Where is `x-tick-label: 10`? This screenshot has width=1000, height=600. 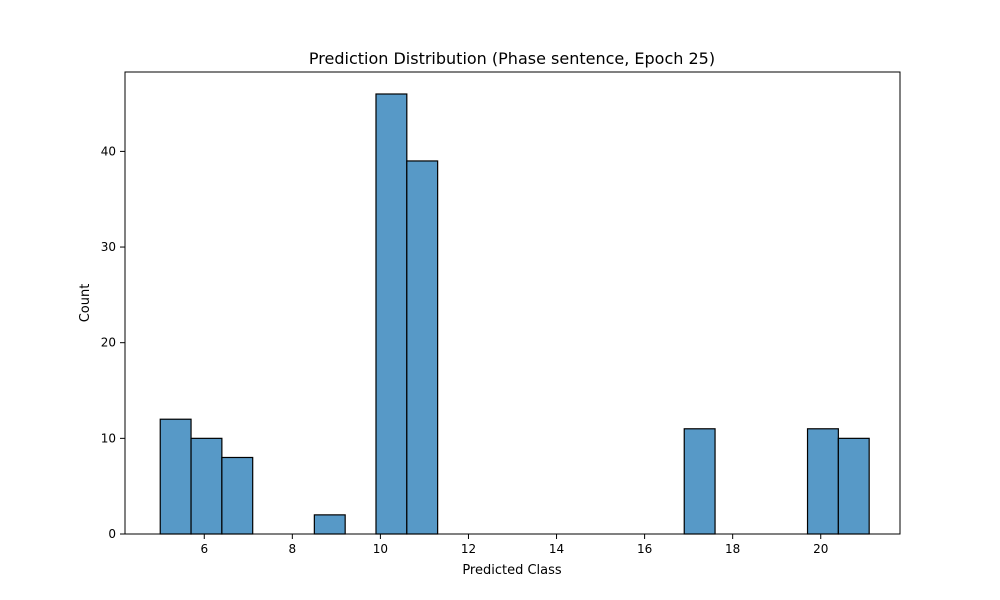 x-tick-label: 10 is located at coordinates (380, 549).